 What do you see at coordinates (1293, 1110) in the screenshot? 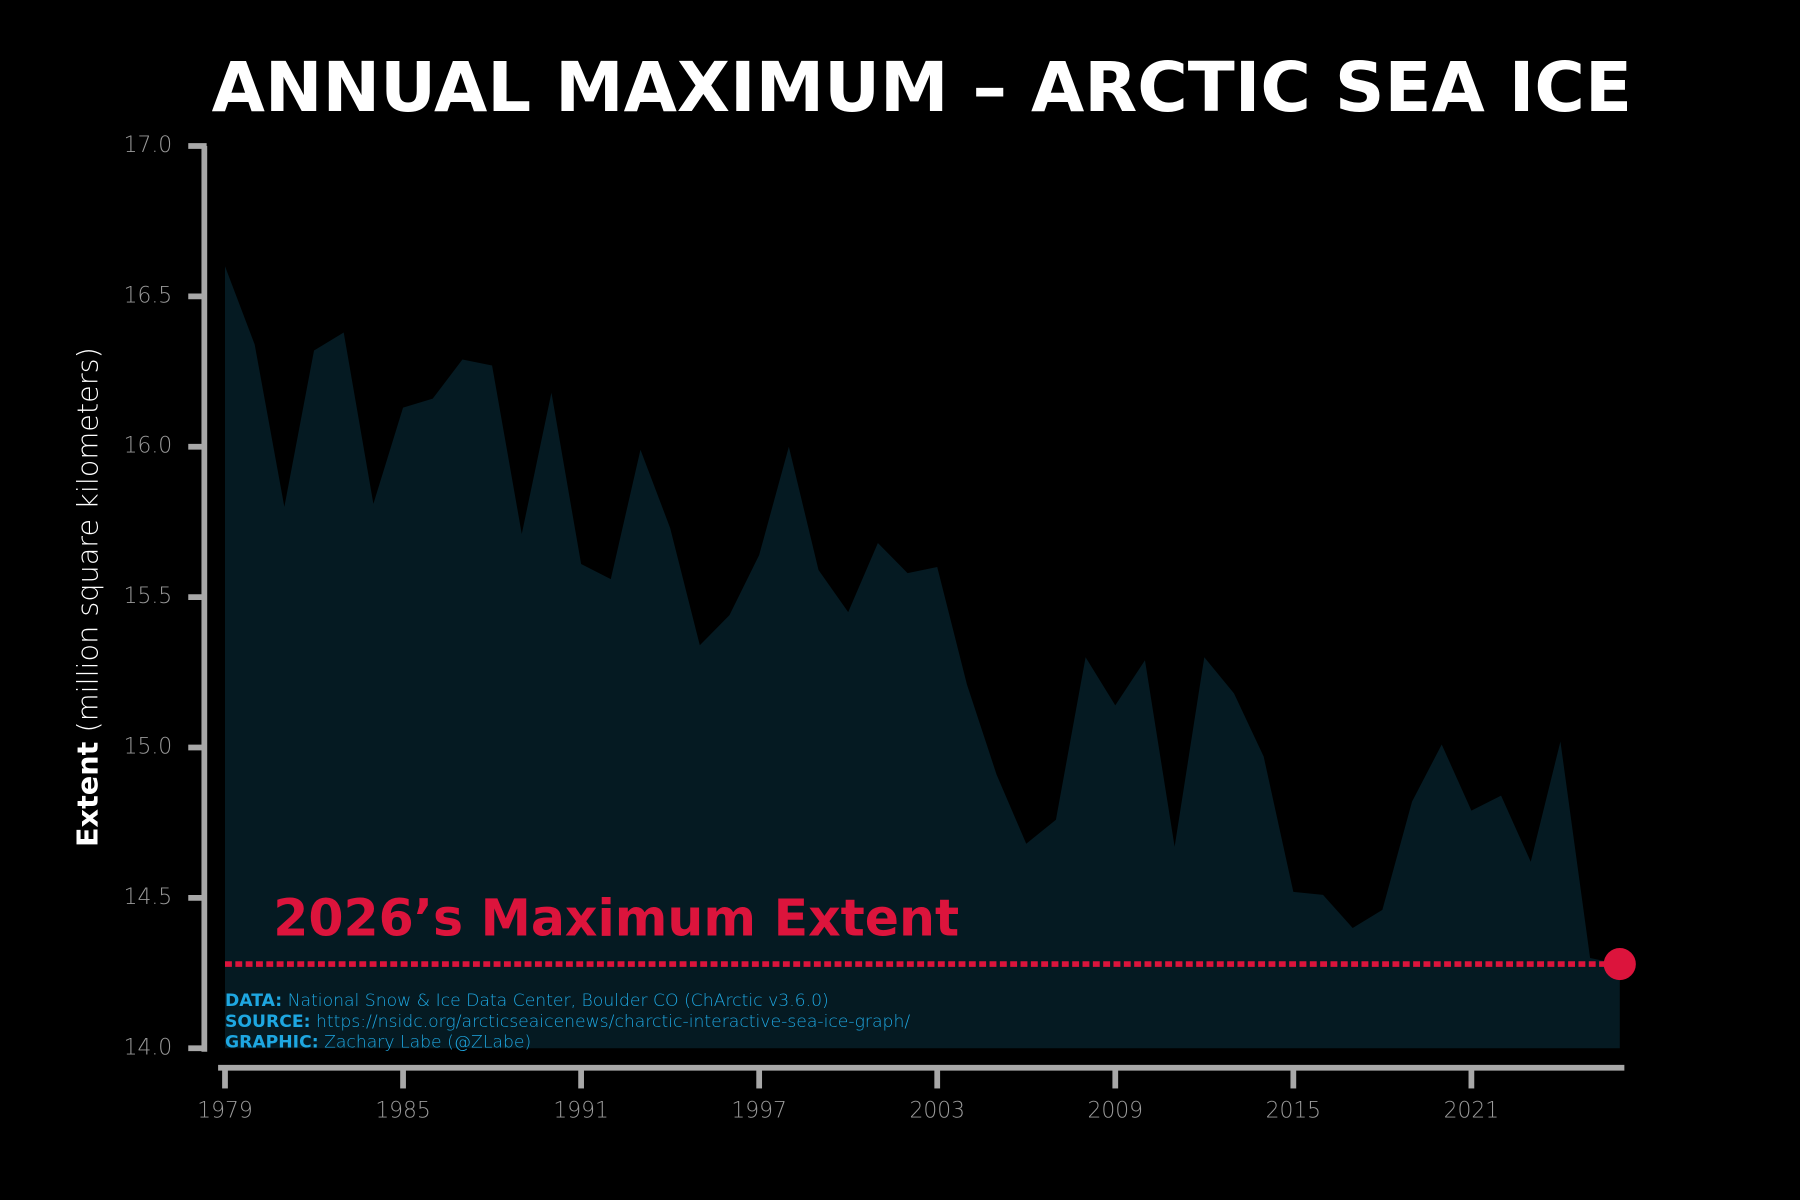
I see `x-tick-label: 2015` at bounding box center [1293, 1110].